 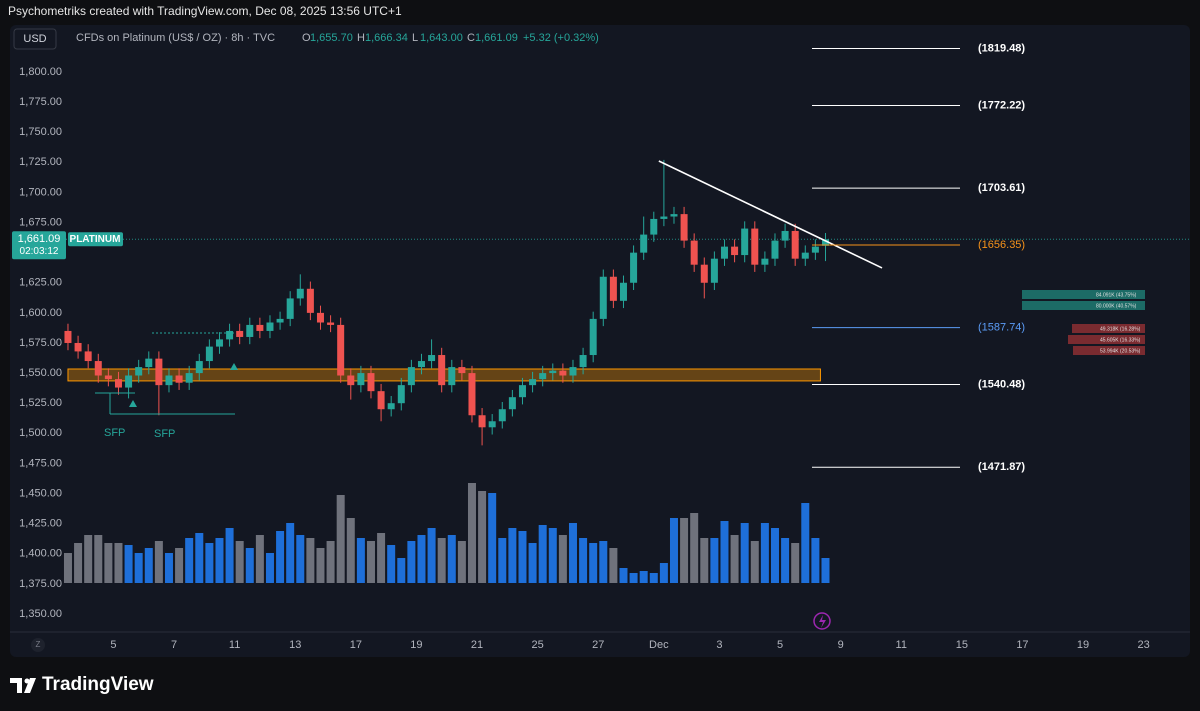 I want to click on zoom-button, so click(x=38, y=645).